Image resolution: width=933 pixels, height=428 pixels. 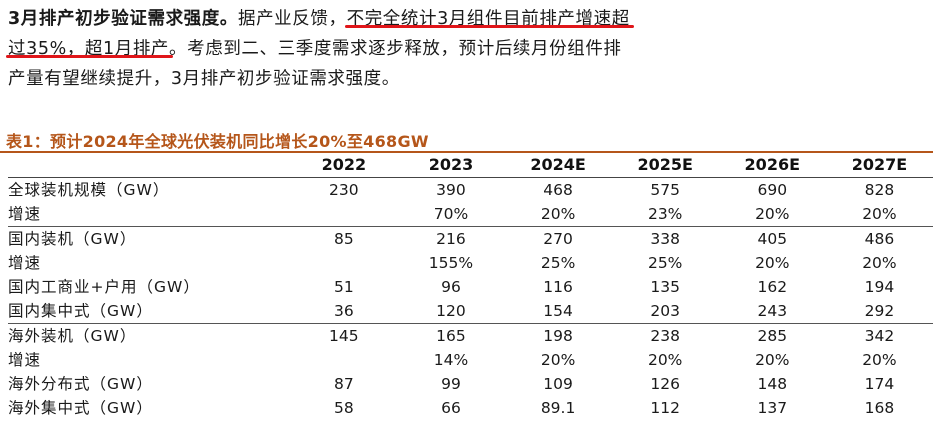 I want to click on table-cell: 390, so click(x=451, y=190).